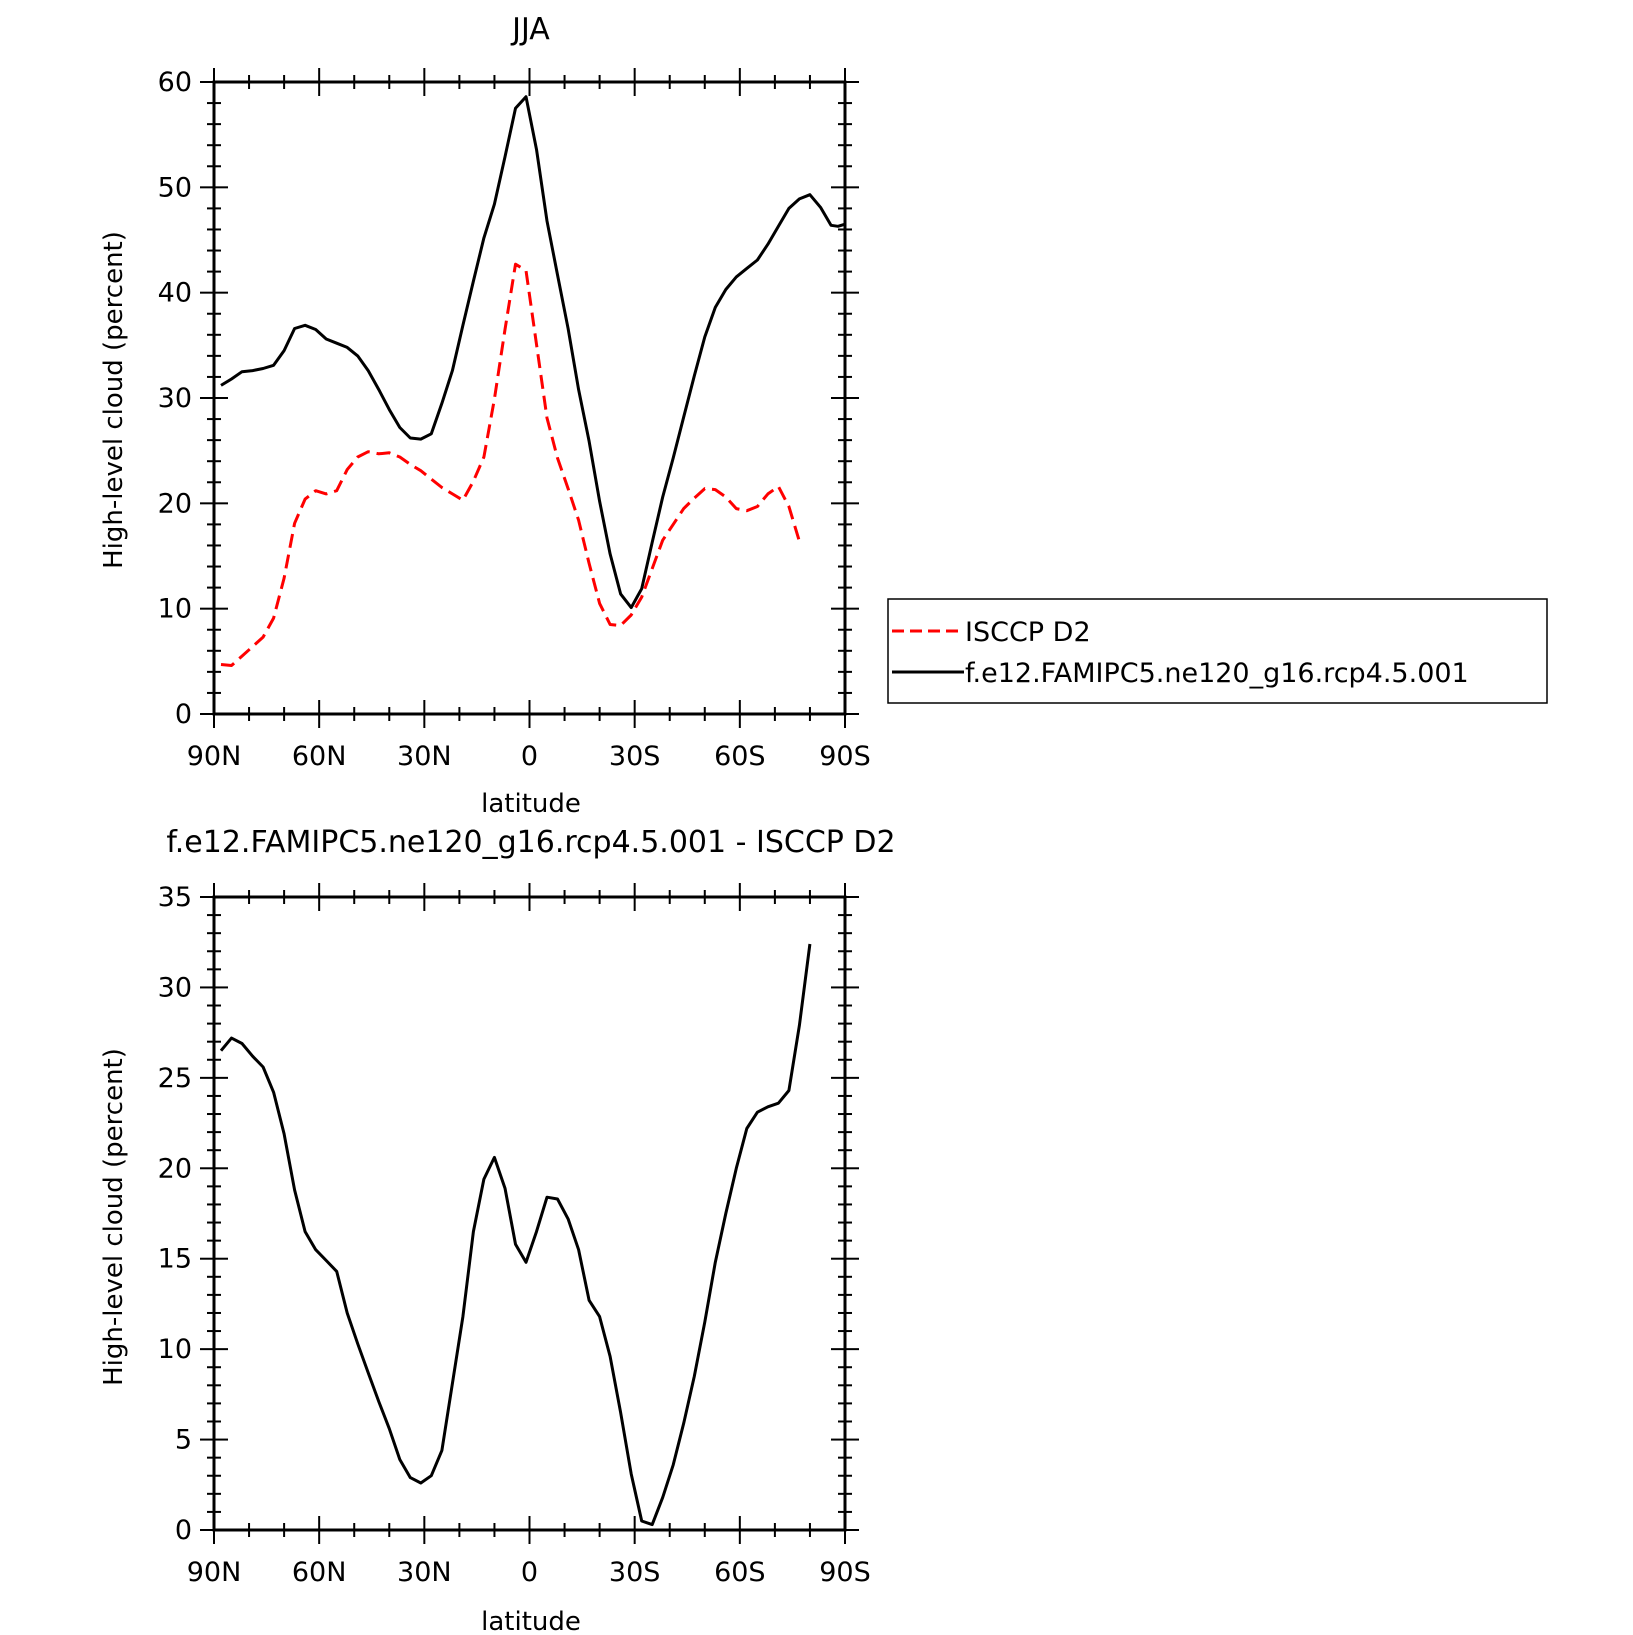 This screenshot has height=1635, width=1633. I want to click on legend-label-model: f.e12.FAMIPC5.ne120_g16.rcp4.5.001, so click(1217, 673).